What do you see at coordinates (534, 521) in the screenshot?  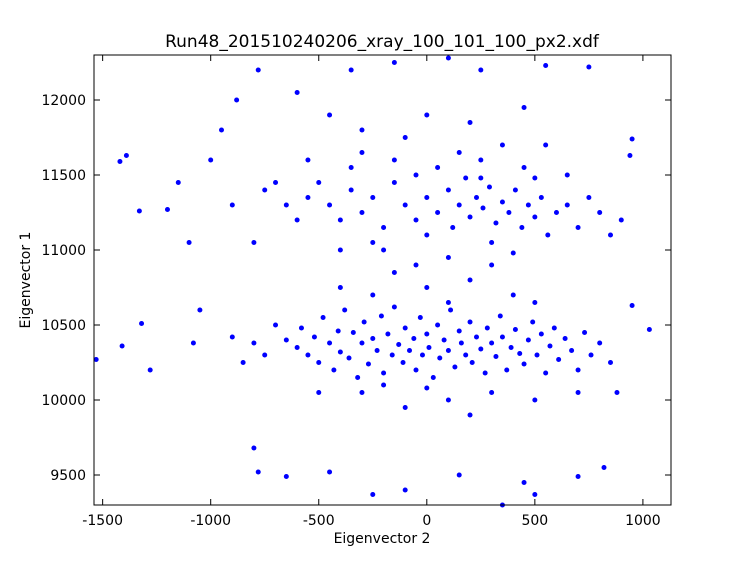 I see `x-tick-label: 500` at bounding box center [534, 521].